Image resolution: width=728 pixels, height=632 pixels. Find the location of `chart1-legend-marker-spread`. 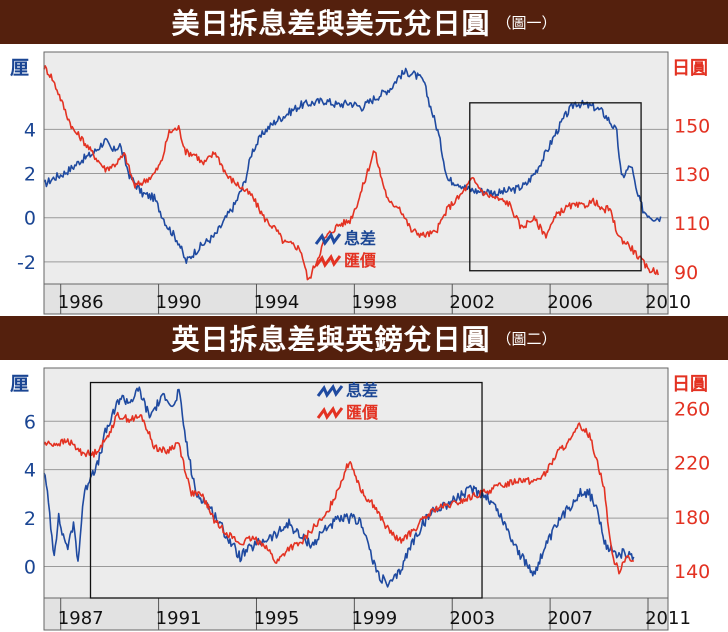

chart1-legend-marker-spread is located at coordinates (328, 239).